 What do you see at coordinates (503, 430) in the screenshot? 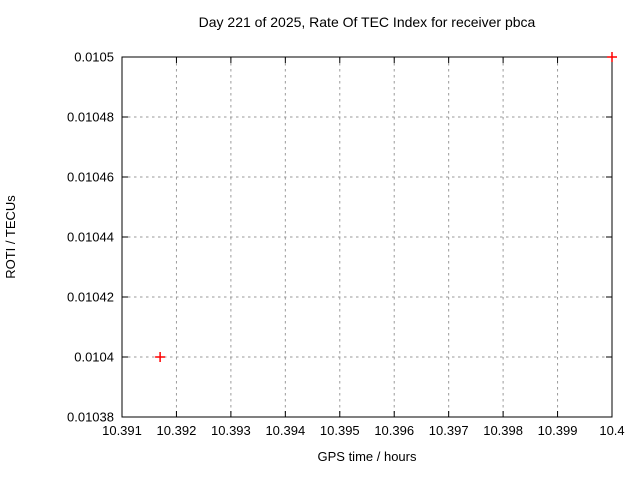
I see `x-tick-label: 10.398` at bounding box center [503, 430].